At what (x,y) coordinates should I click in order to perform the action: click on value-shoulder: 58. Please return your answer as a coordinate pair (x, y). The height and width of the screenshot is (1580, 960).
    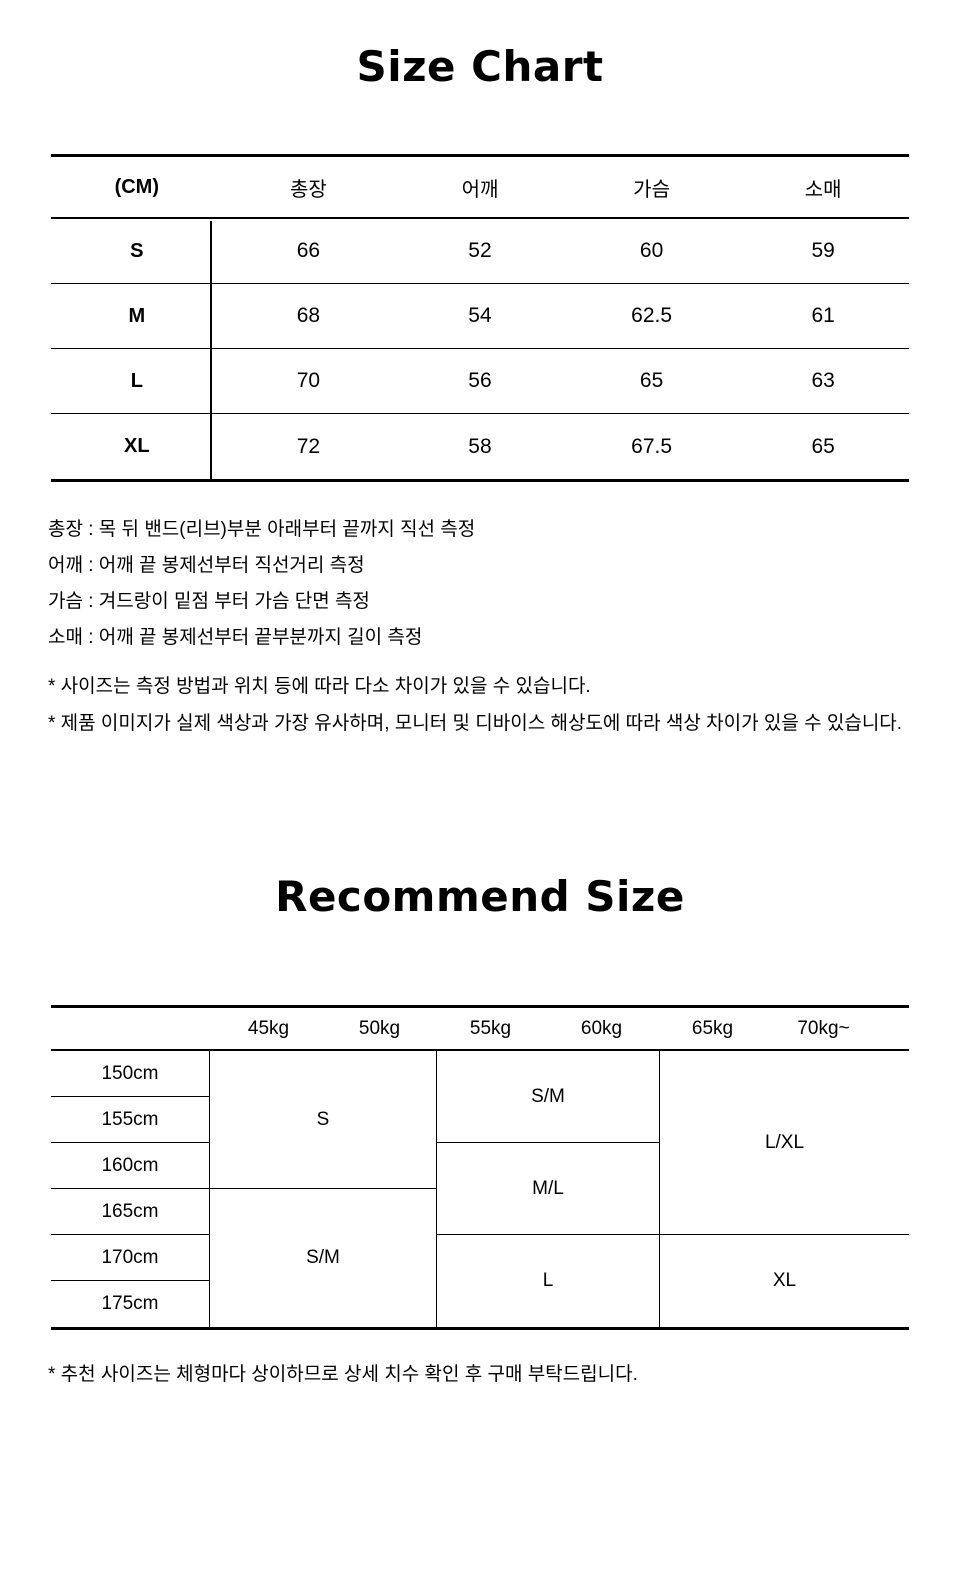
    Looking at the image, I should click on (480, 446).